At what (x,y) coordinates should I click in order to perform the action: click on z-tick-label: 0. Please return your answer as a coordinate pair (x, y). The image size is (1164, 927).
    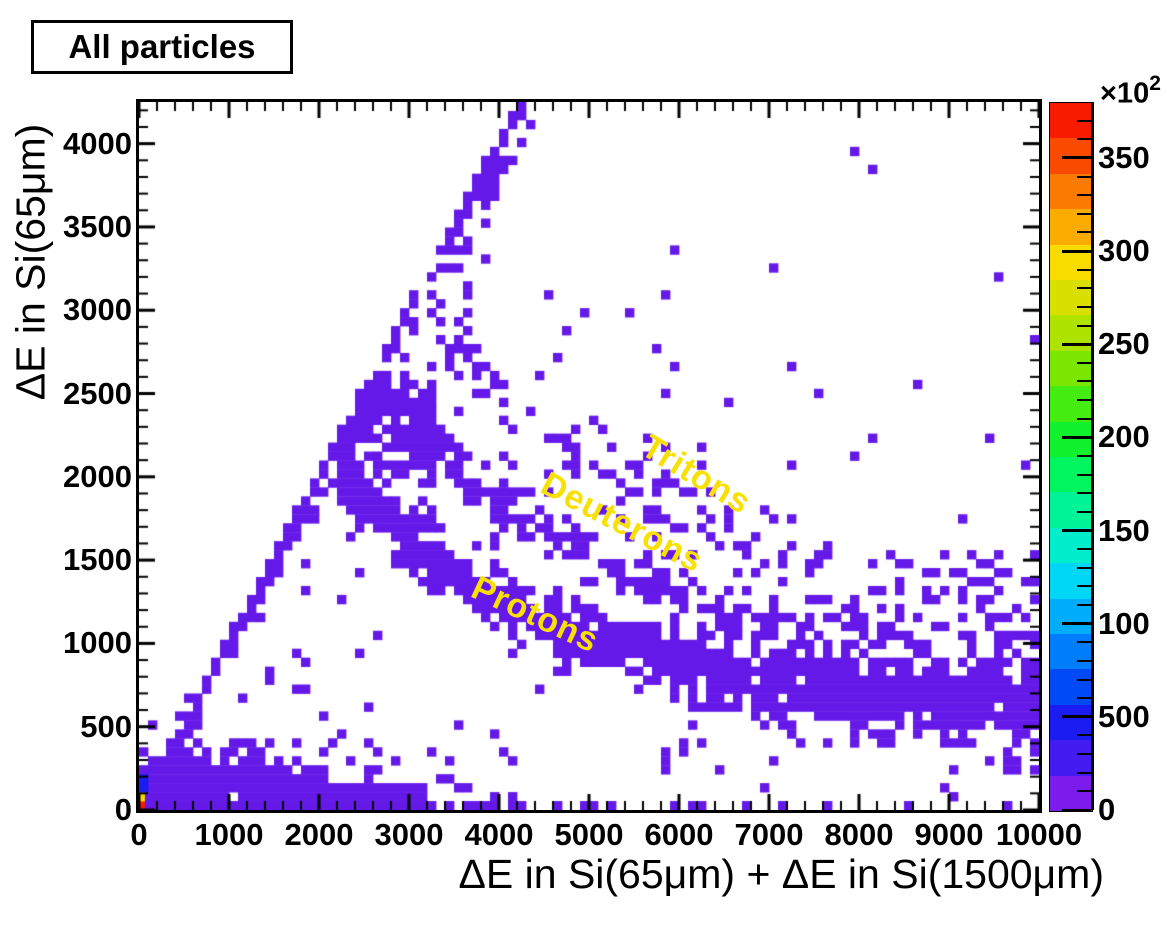
    Looking at the image, I should click on (1107, 809).